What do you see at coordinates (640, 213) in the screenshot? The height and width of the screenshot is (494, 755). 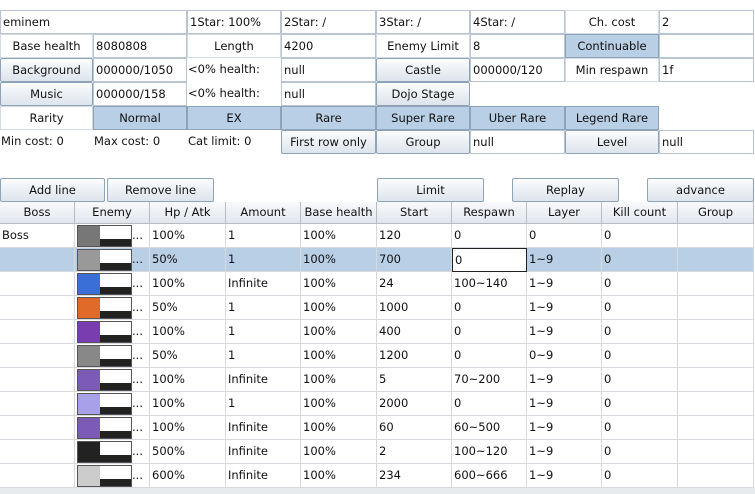 I see `column-header: Kill count` at bounding box center [640, 213].